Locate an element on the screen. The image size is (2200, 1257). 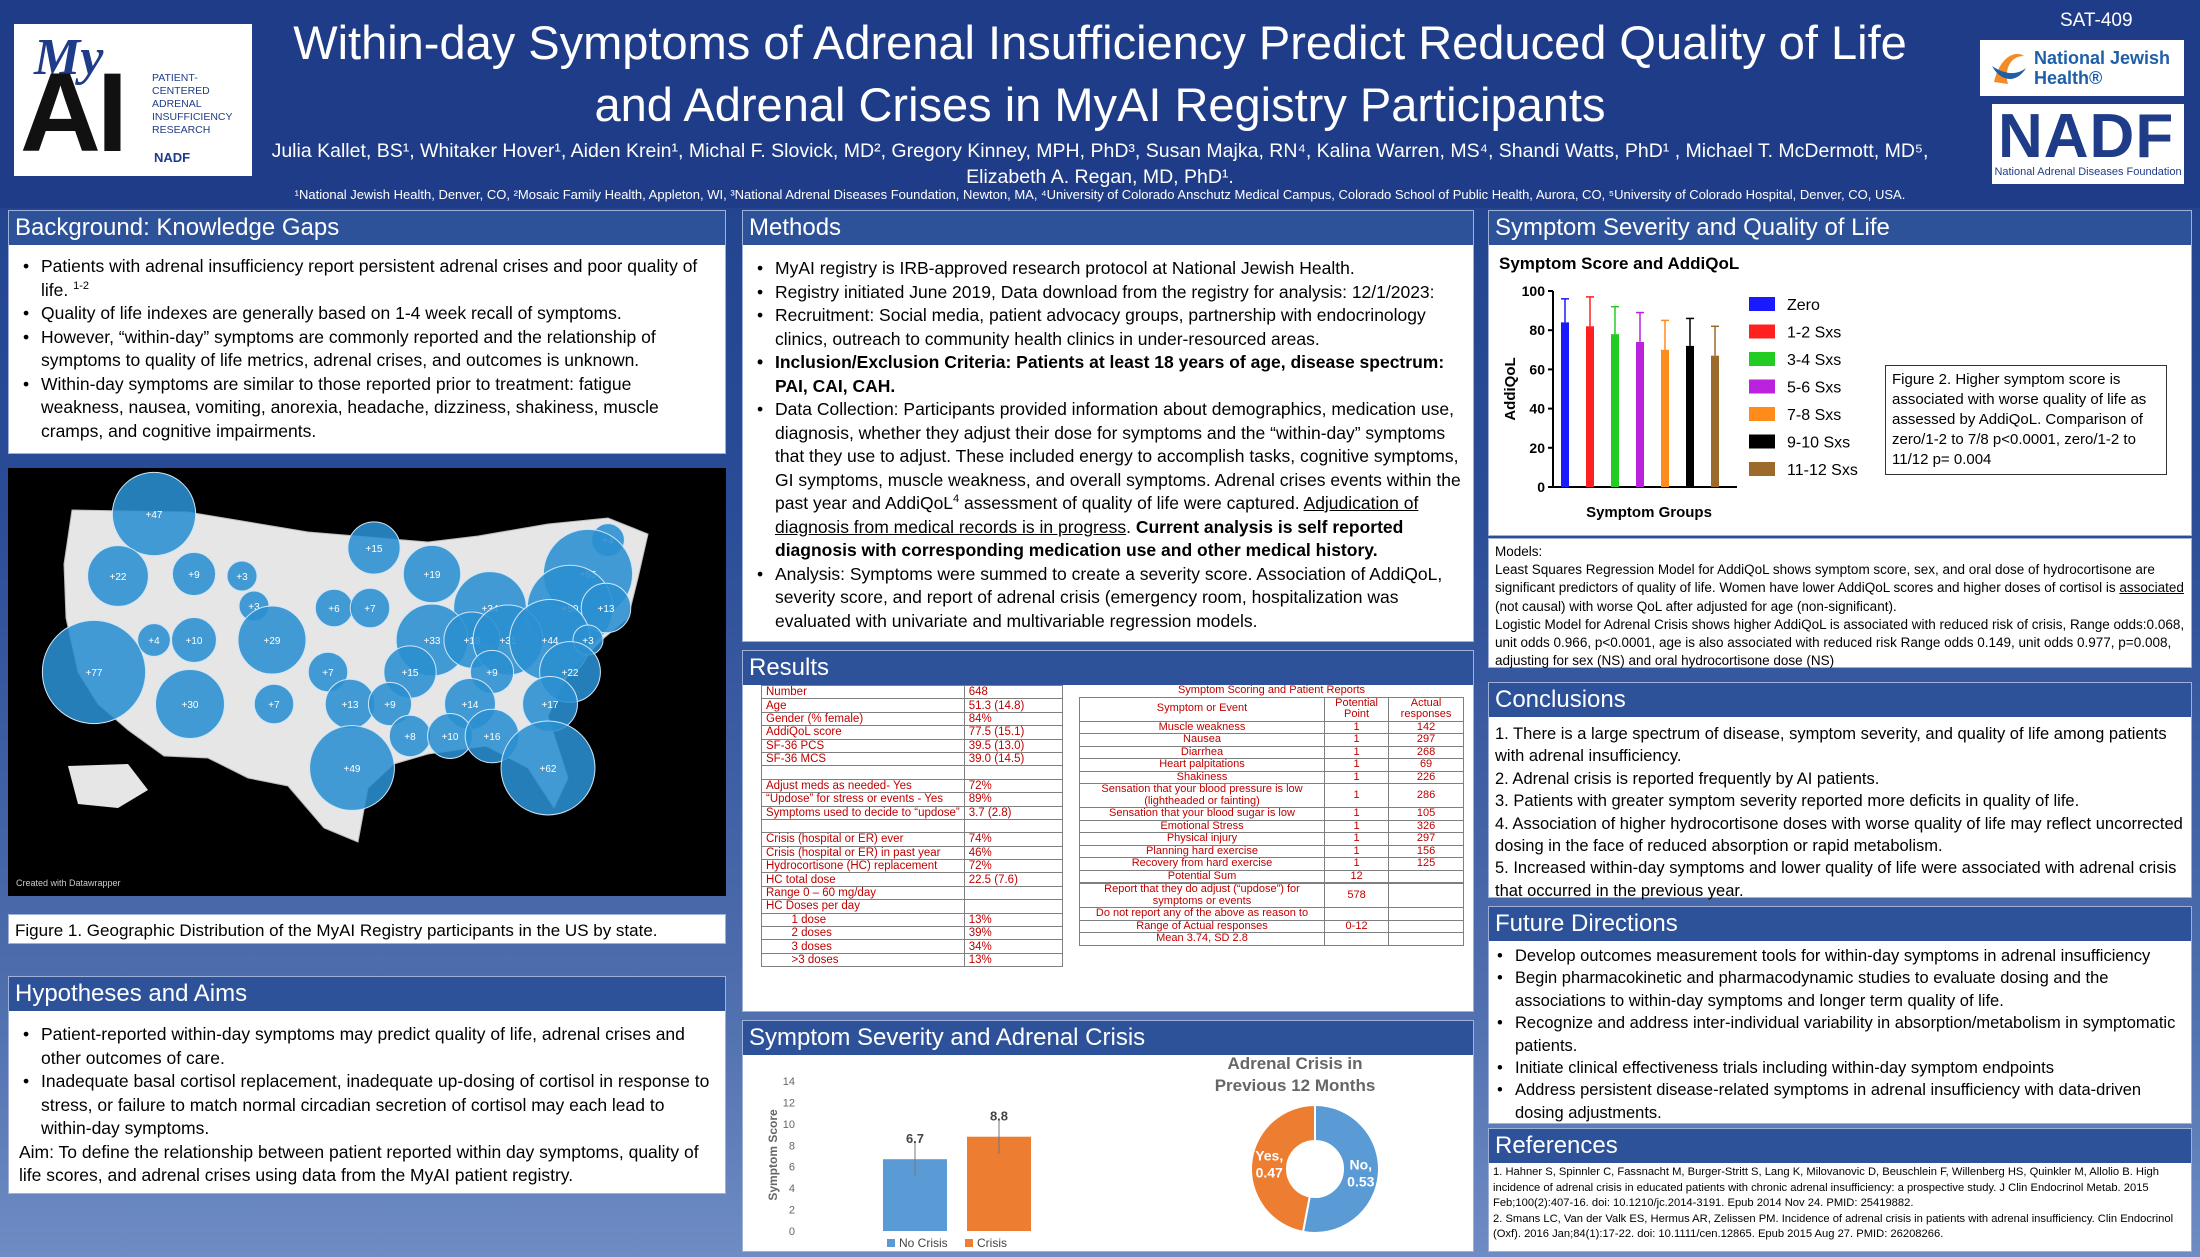
section-heading: Conclusions is located at coordinates (1840, 700).